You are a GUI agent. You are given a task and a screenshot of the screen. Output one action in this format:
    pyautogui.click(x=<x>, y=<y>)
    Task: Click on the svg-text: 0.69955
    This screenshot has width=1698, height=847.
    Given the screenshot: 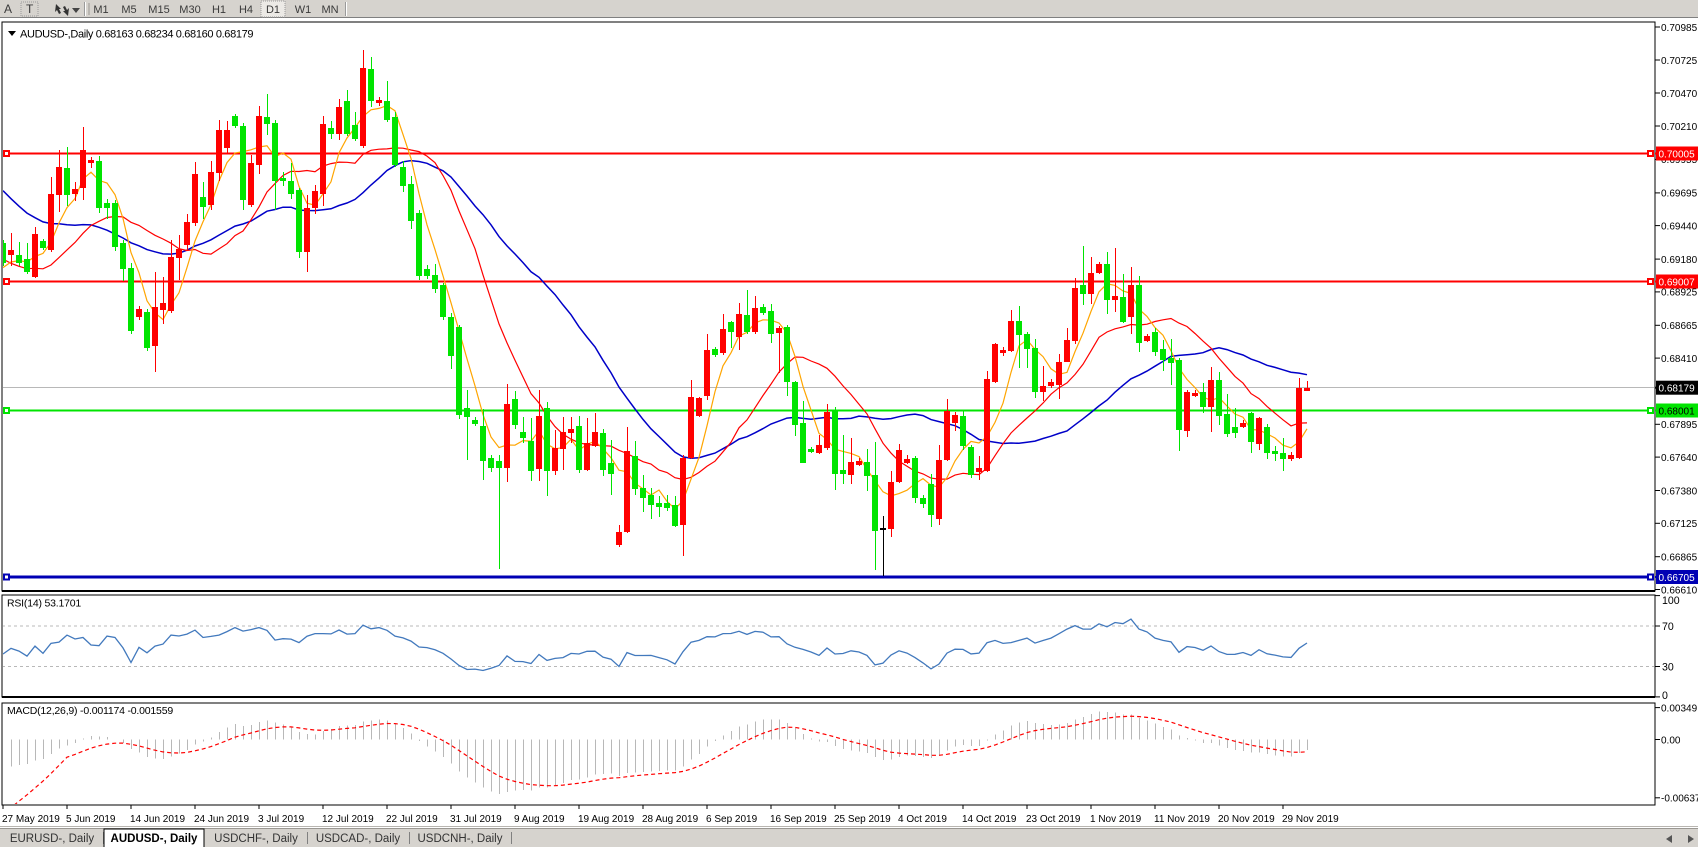 What is the action you would take?
    pyautogui.click(x=1679, y=160)
    